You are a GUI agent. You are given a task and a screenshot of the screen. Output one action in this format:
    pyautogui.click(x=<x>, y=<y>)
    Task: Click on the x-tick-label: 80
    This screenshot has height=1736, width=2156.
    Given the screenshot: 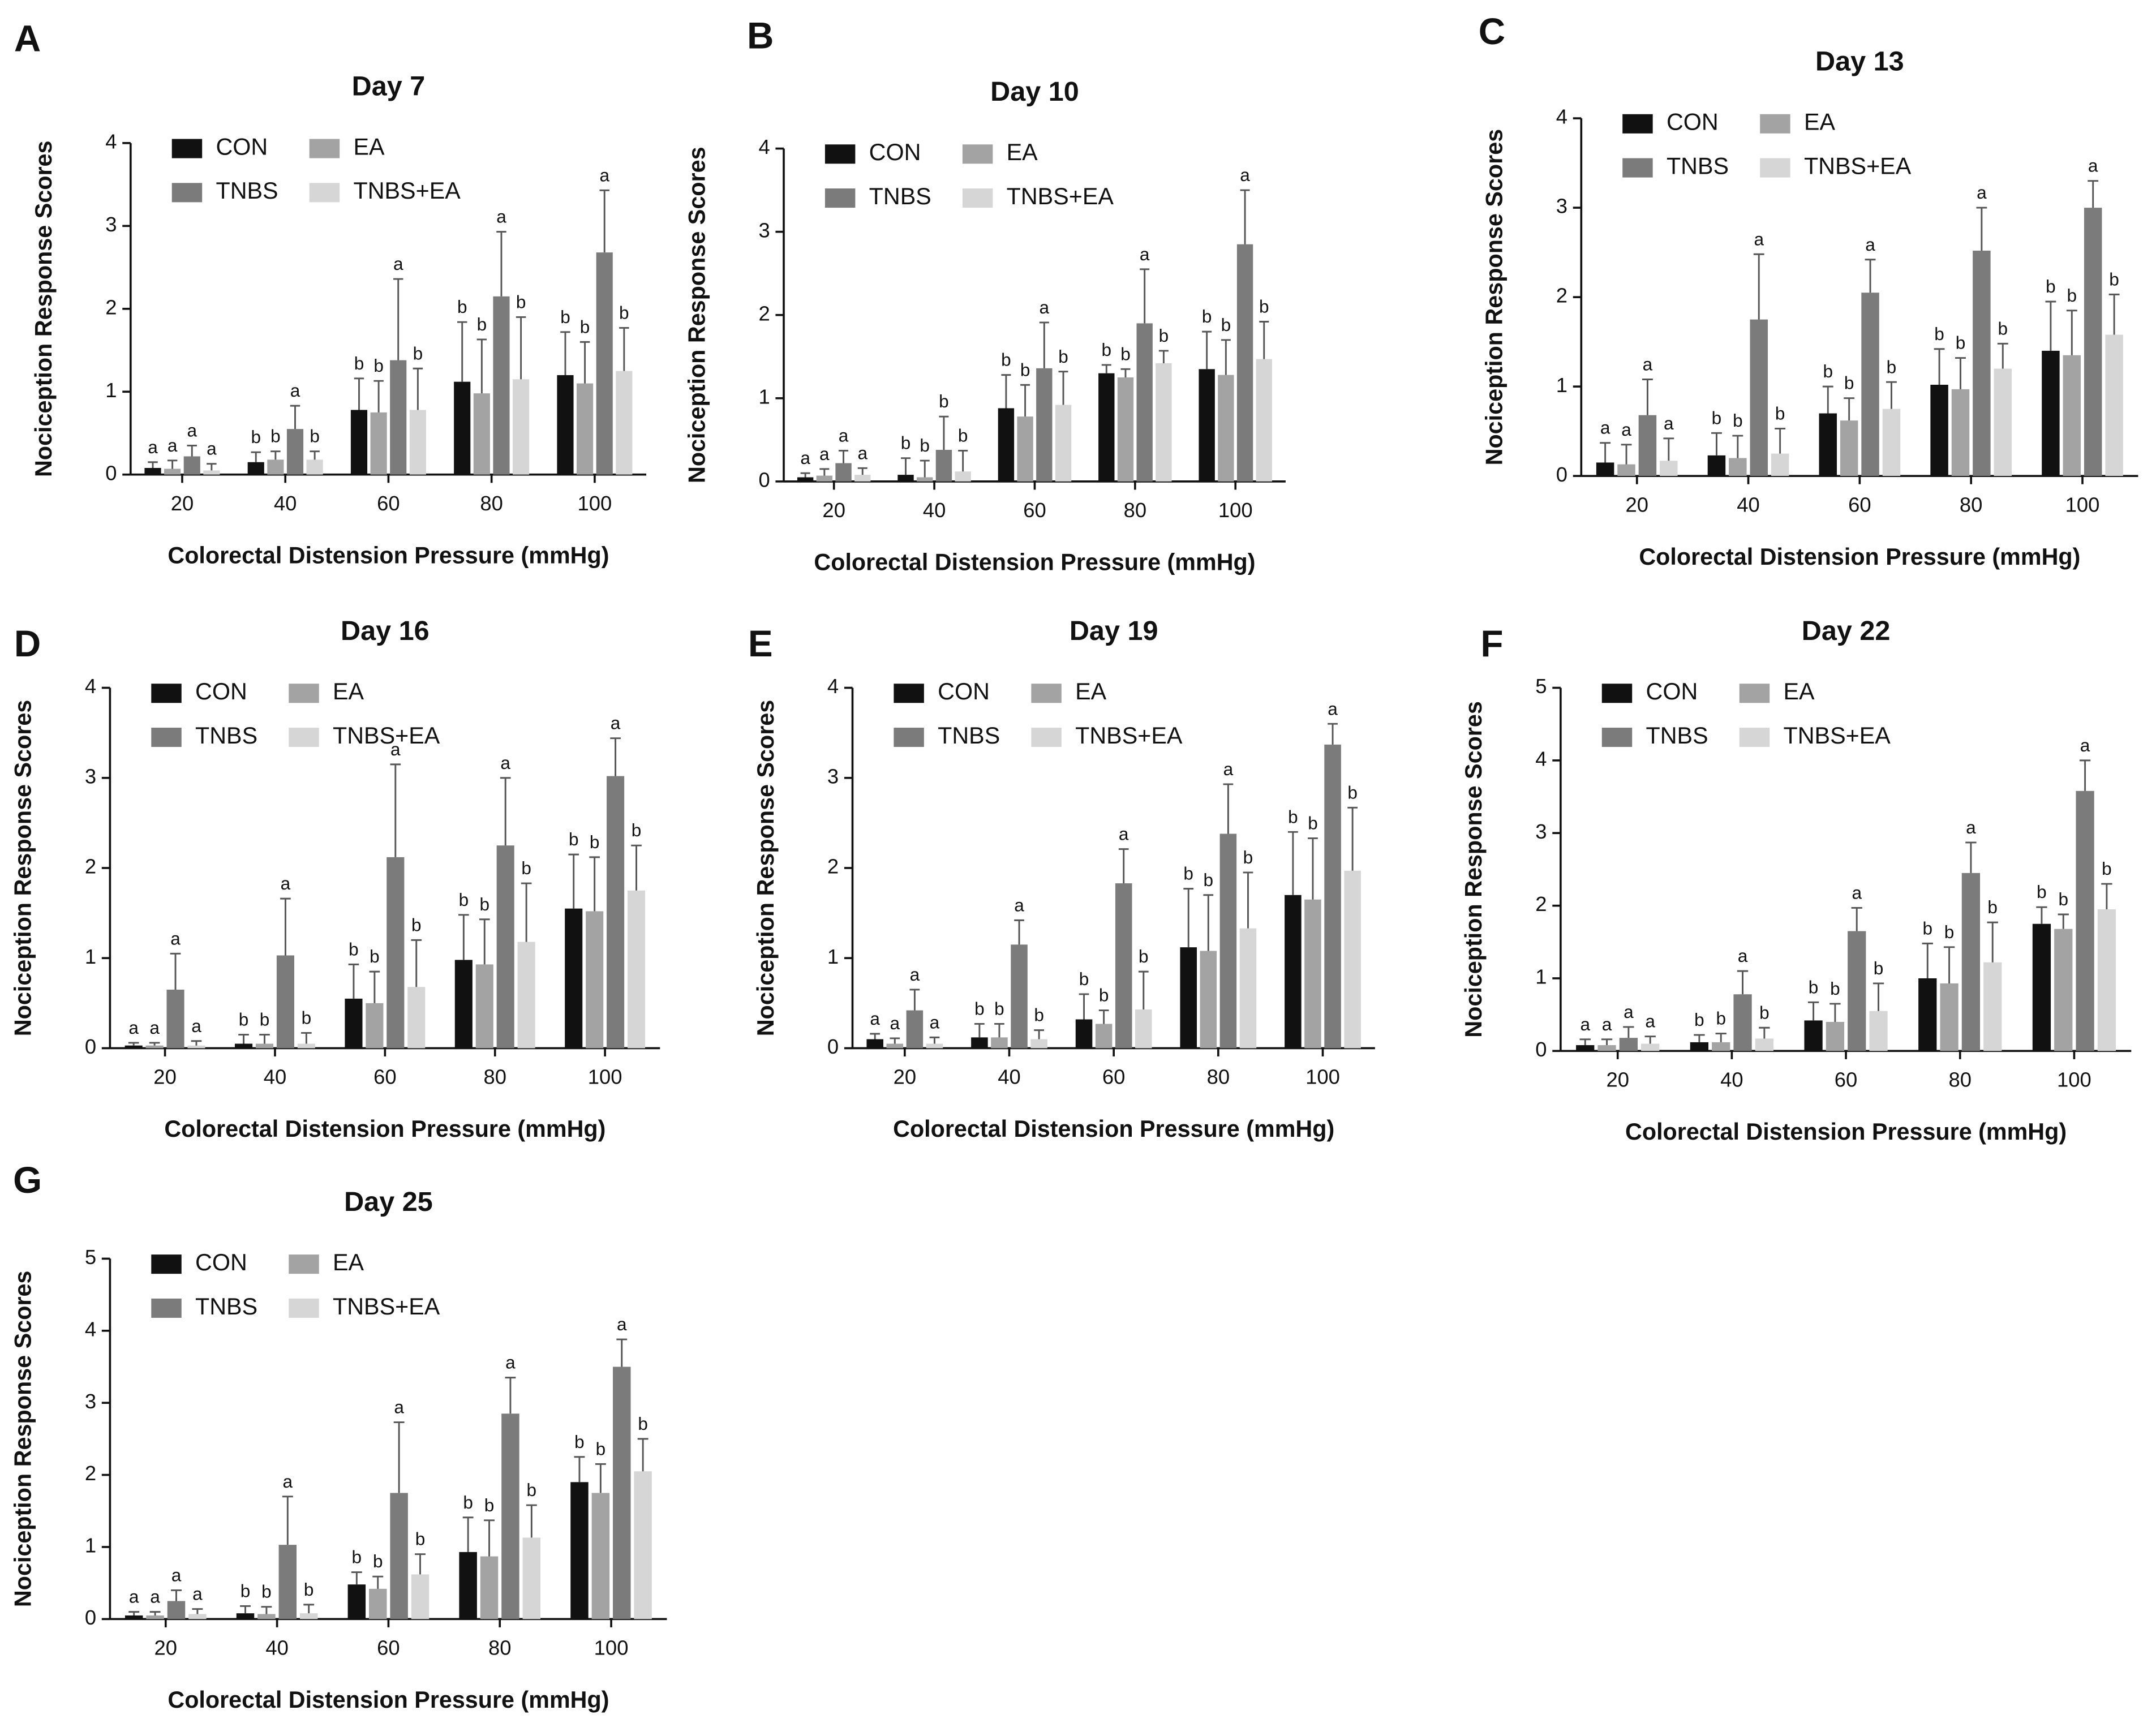 What is the action you would take?
    pyautogui.click(x=1960, y=1079)
    